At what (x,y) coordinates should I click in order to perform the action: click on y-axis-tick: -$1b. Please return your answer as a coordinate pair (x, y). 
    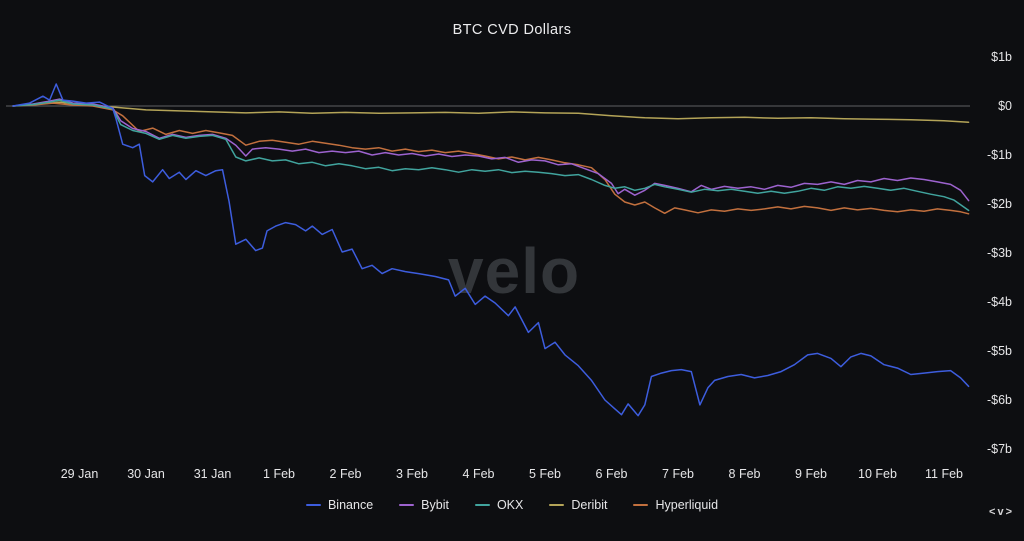
    Looking at the image, I should click on (999, 155).